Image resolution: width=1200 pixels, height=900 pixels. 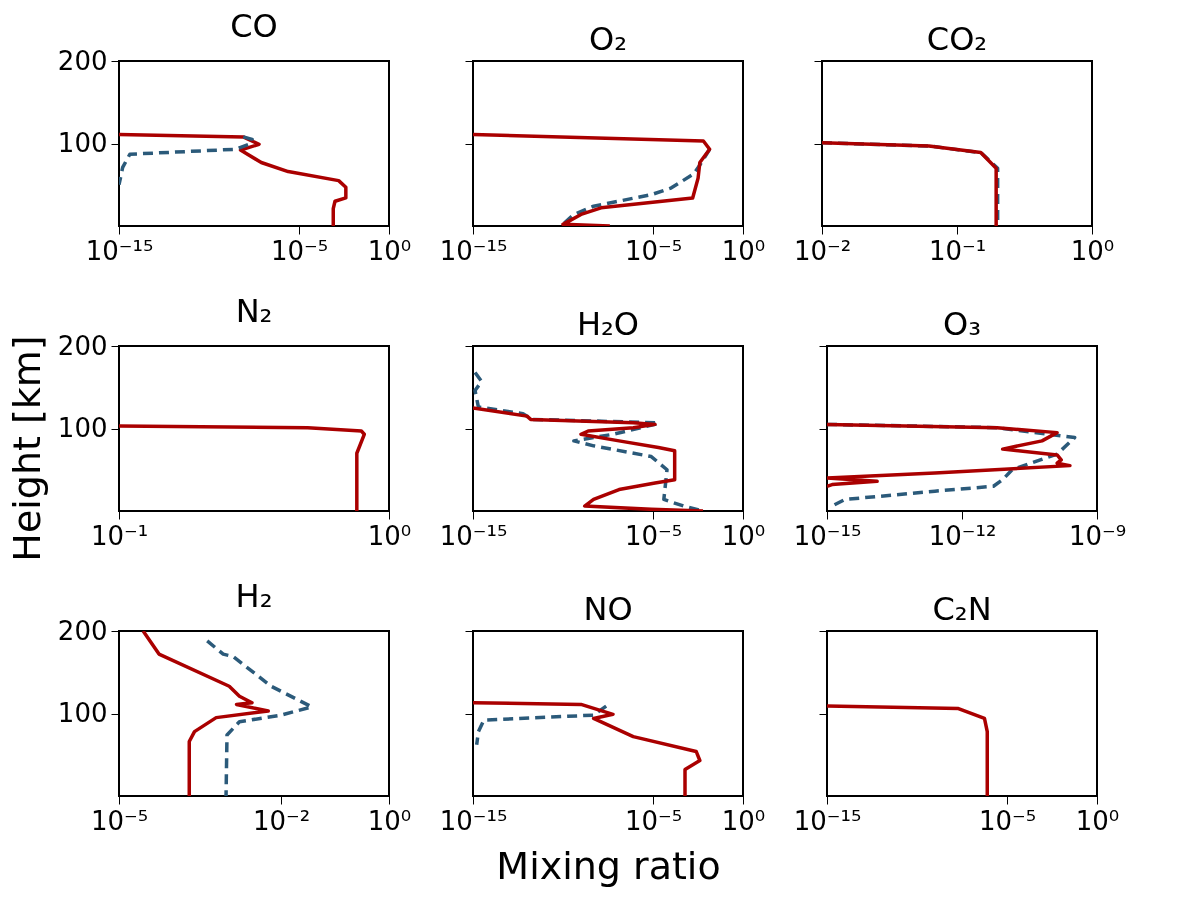 I want to click on chart-title: H₂O, so click(x=608, y=323).